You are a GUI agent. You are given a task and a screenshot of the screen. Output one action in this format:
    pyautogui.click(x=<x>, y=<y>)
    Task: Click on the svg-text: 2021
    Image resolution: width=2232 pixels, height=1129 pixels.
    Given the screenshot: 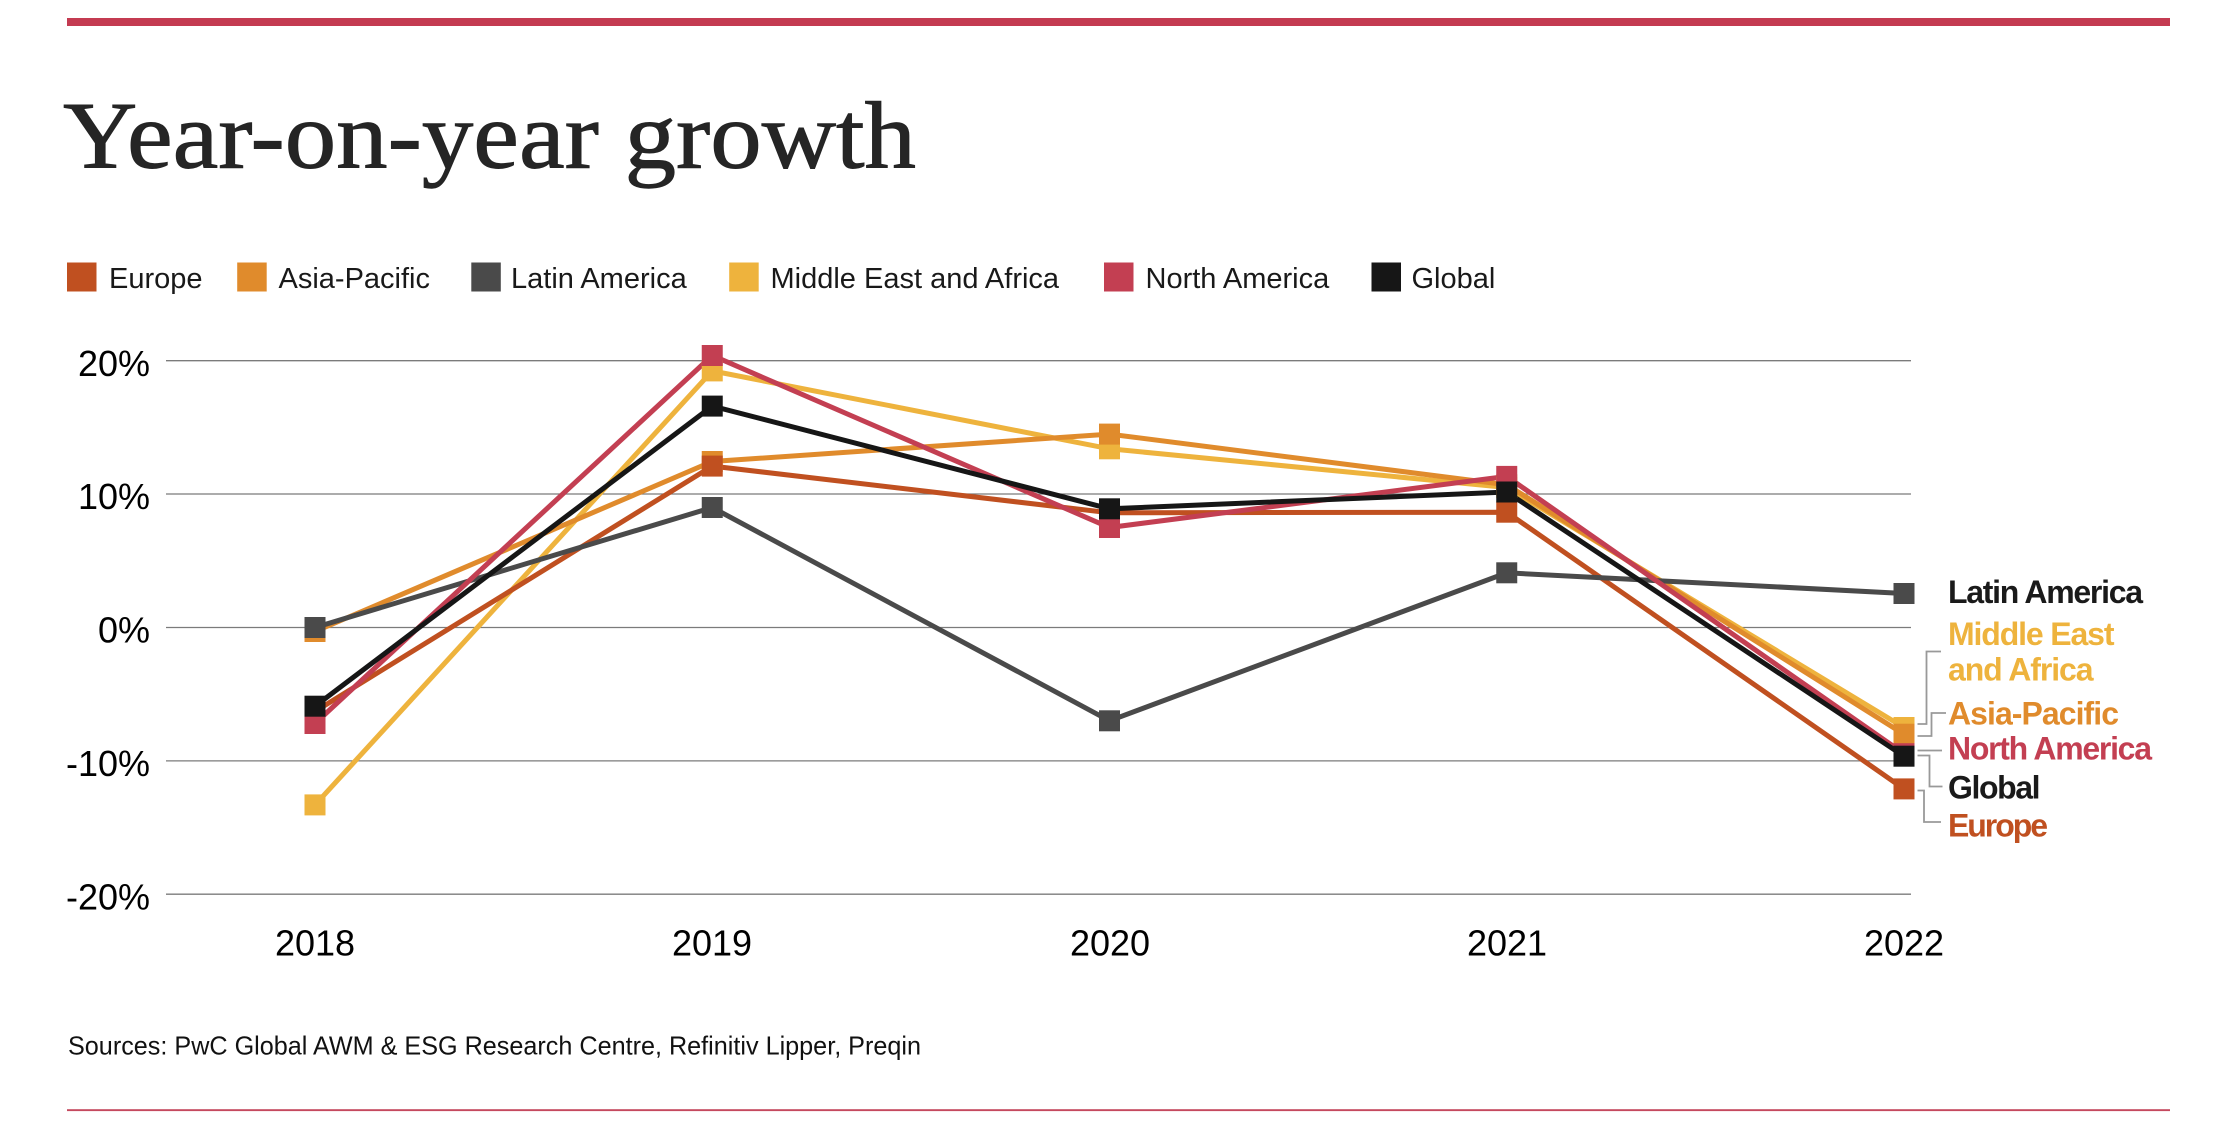 What is the action you would take?
    pyautogui.click(x=1507, y=943)
    